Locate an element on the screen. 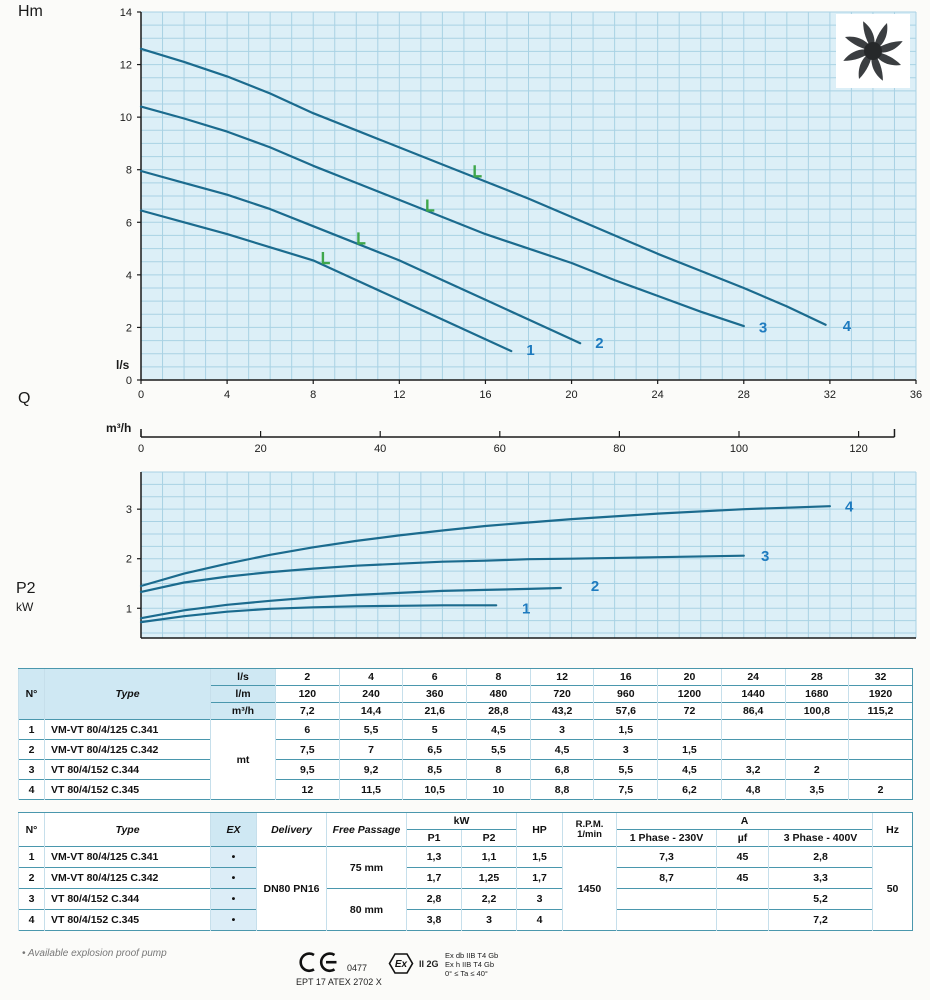 The width and height of the screenshot is (930, 1000). col-header-hz: Hz is located at coordinates (892, 829).